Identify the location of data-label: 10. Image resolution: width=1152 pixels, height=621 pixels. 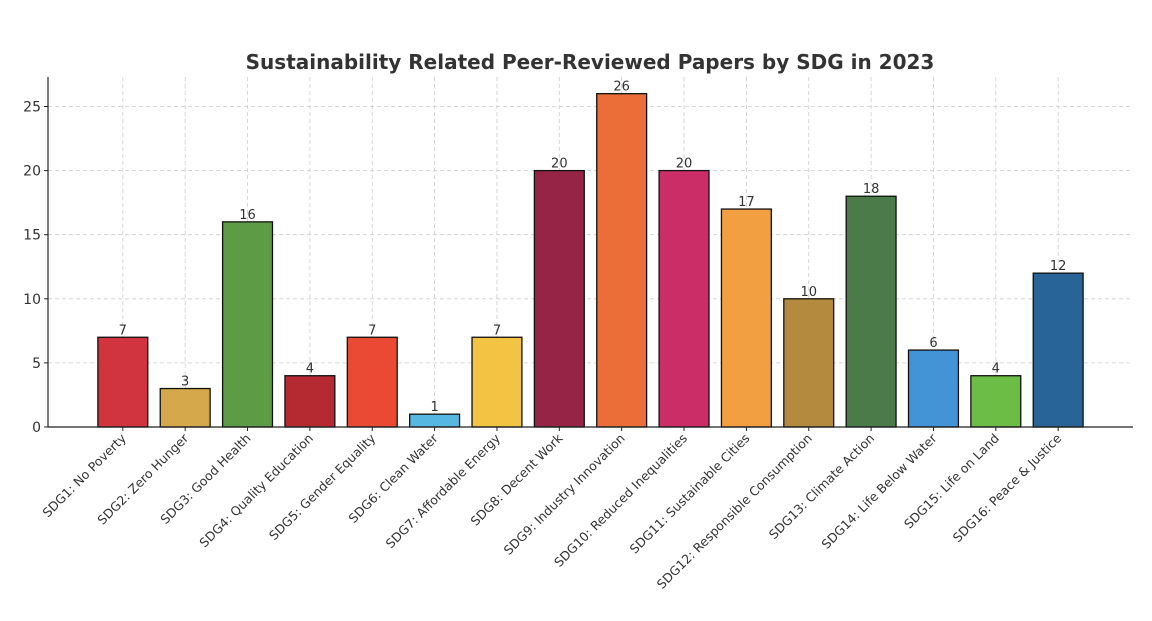
(808, 292).